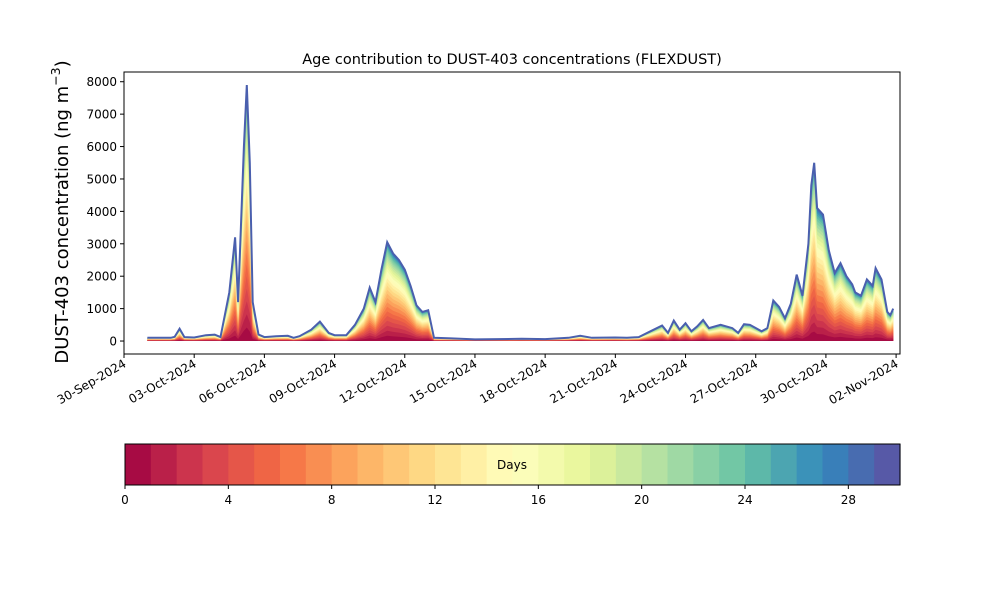 This screenshot has width=1000, height=600. What do you see at coordinates (113, 342) in the screenshot?
I see `y-tick-label: 0` at bounding box center [113, 342].